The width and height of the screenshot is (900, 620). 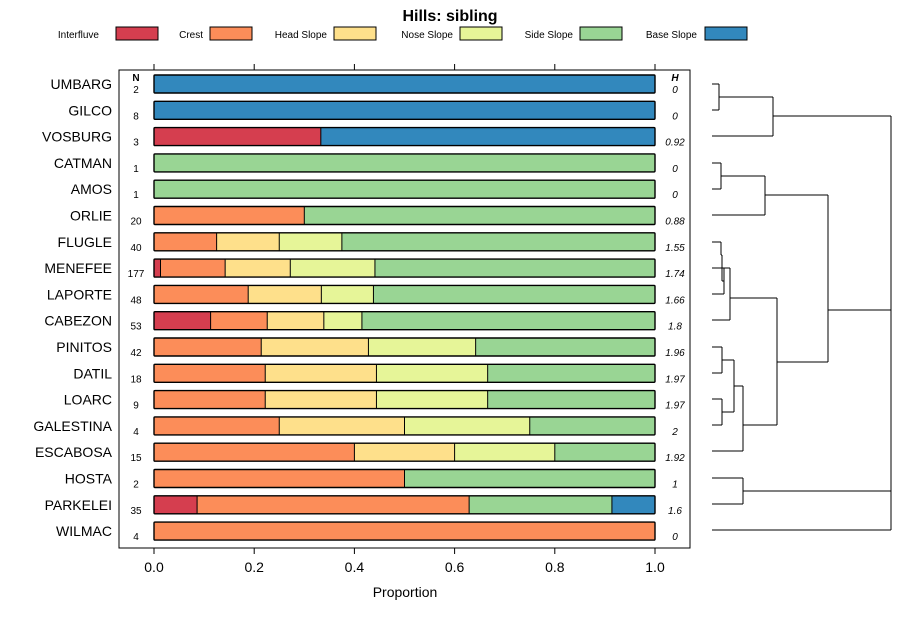 What do you see at coordinates (675, 511) in the screenshot?
I see `h-value: 1.6` at bounding box center [675, 511].